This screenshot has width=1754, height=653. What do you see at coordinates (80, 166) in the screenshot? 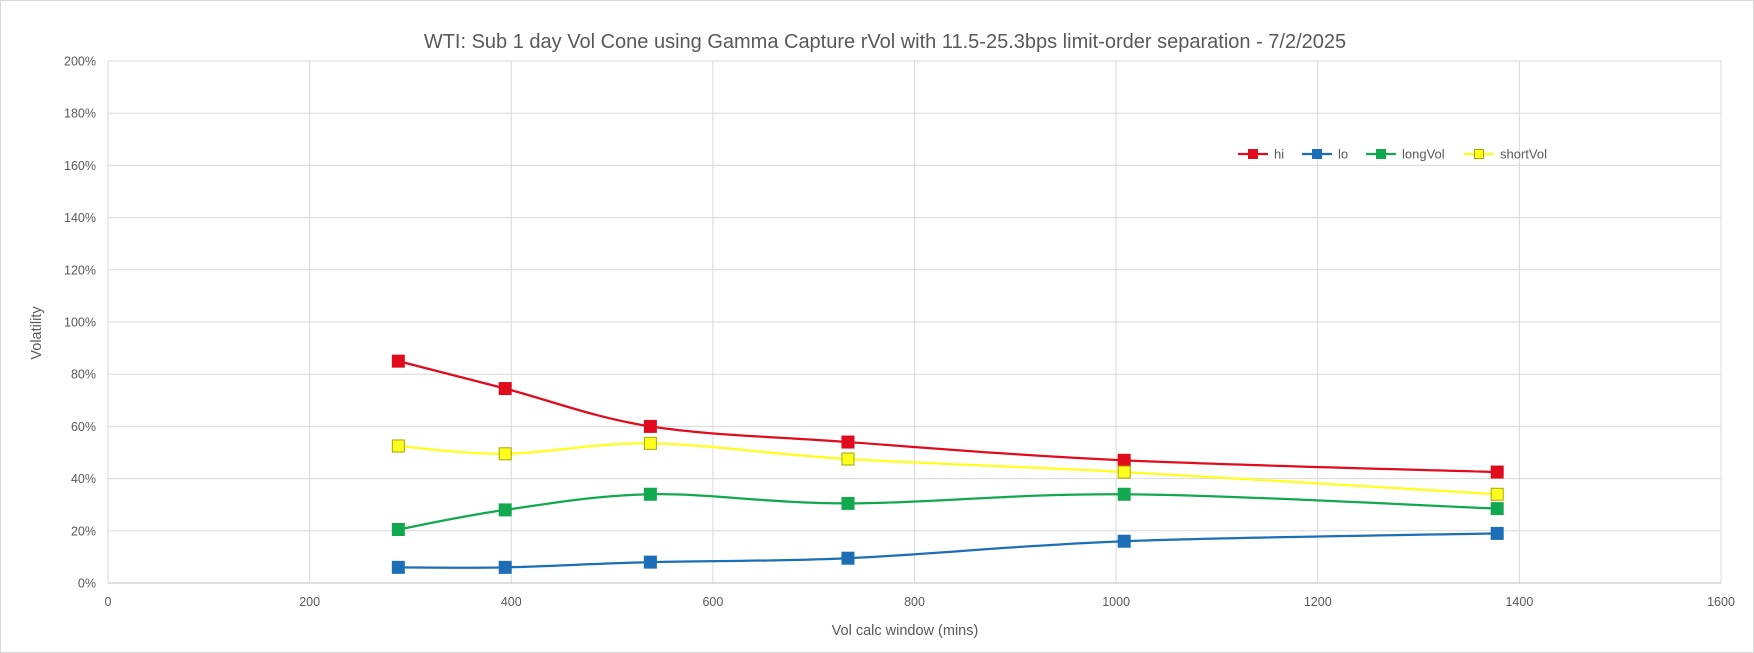
I see `y-tick-label: 160%` at bounding box center [80, 166].